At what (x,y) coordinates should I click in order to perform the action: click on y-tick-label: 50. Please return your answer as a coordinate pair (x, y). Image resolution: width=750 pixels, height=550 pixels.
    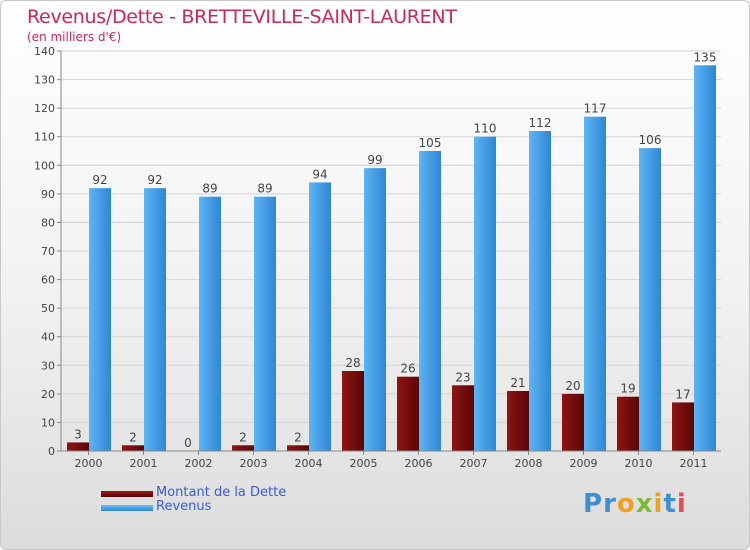
    Looking at the image, I should click on (48, 308).